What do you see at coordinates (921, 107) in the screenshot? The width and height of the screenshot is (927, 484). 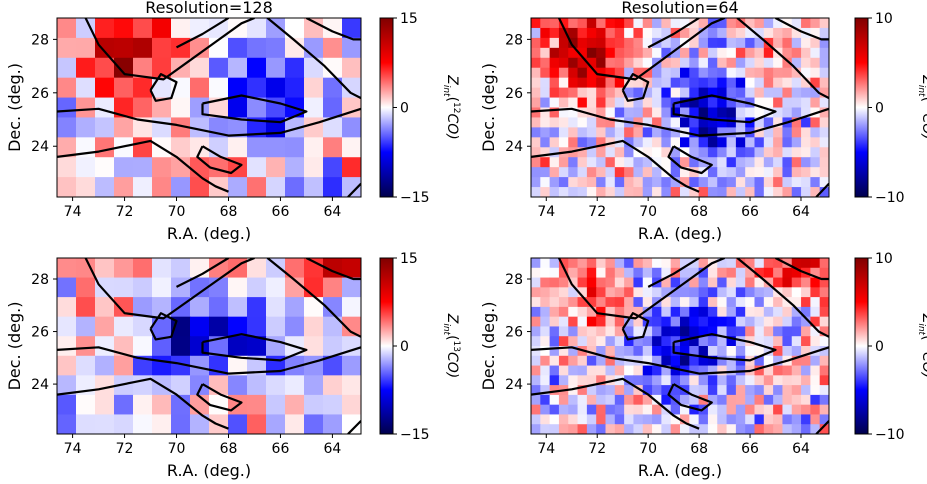 I see `colorbar-label: Zint(12CO)` at bounding box center [921, 107].